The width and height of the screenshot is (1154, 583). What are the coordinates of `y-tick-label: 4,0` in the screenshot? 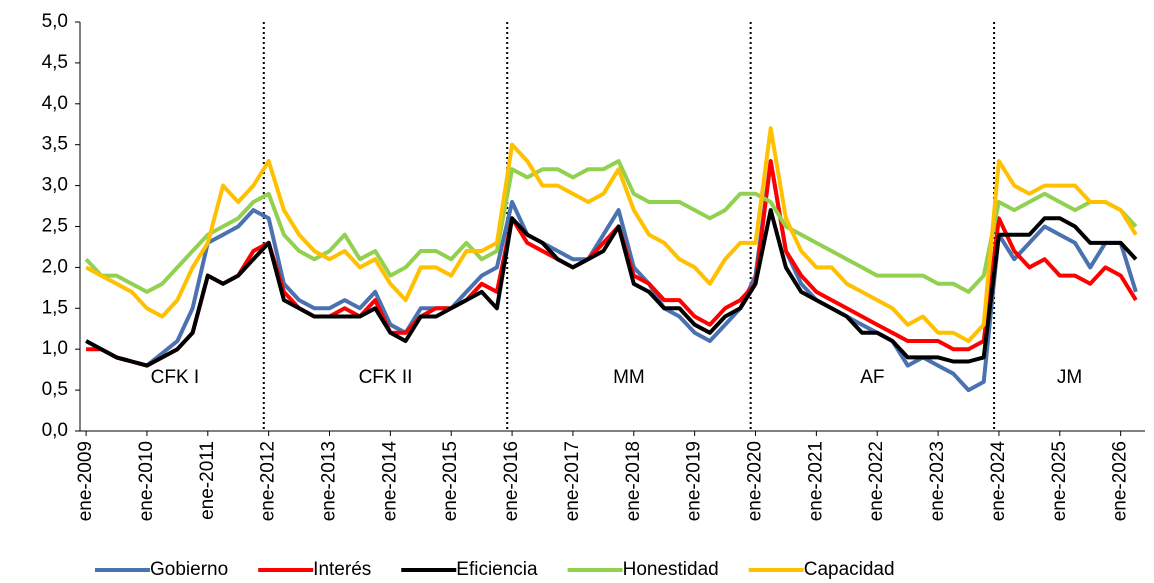 It's located at (55, 103).